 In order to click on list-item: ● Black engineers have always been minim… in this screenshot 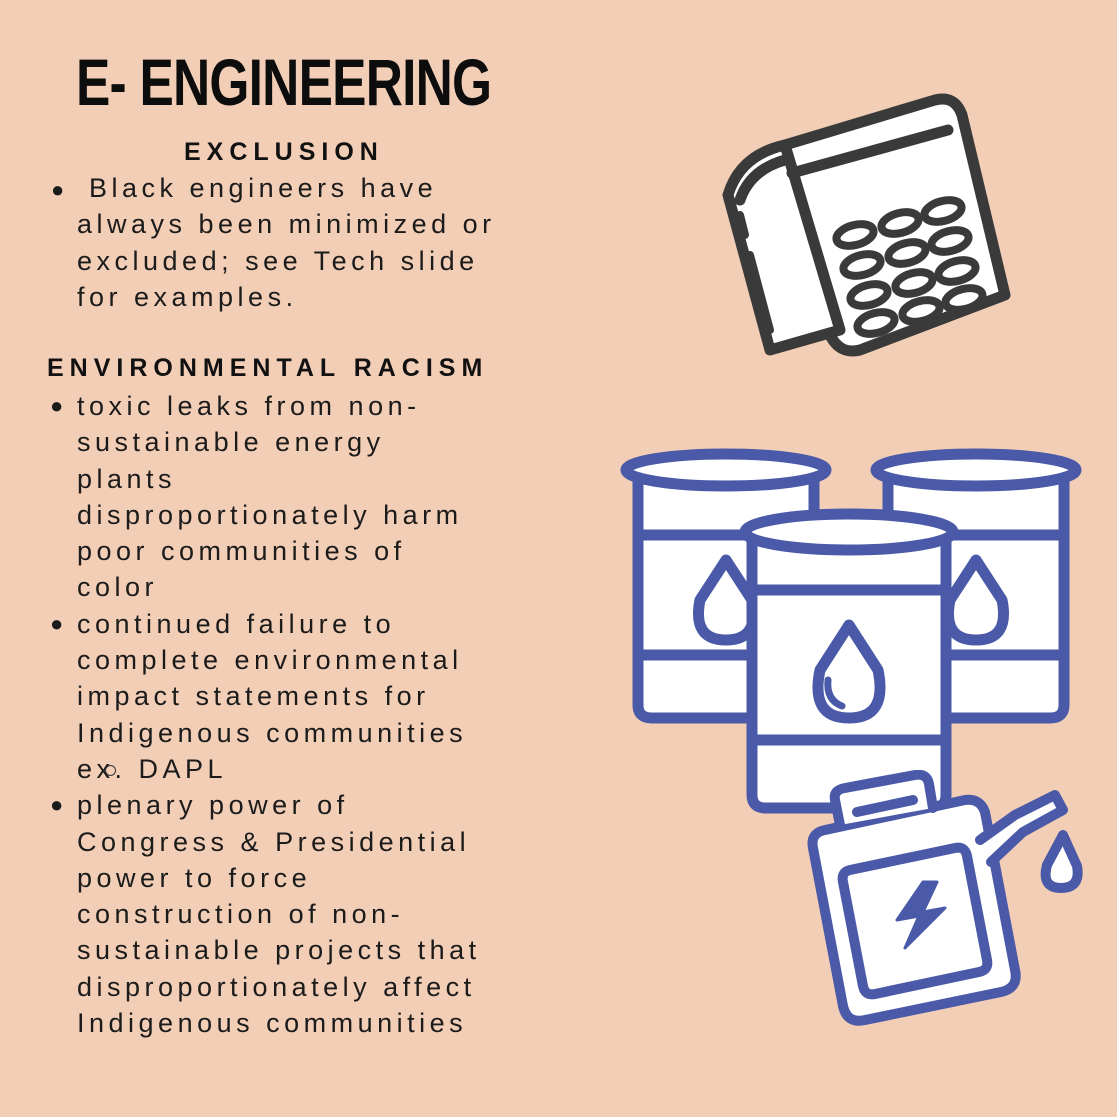, I will do `click(324, 242)`.